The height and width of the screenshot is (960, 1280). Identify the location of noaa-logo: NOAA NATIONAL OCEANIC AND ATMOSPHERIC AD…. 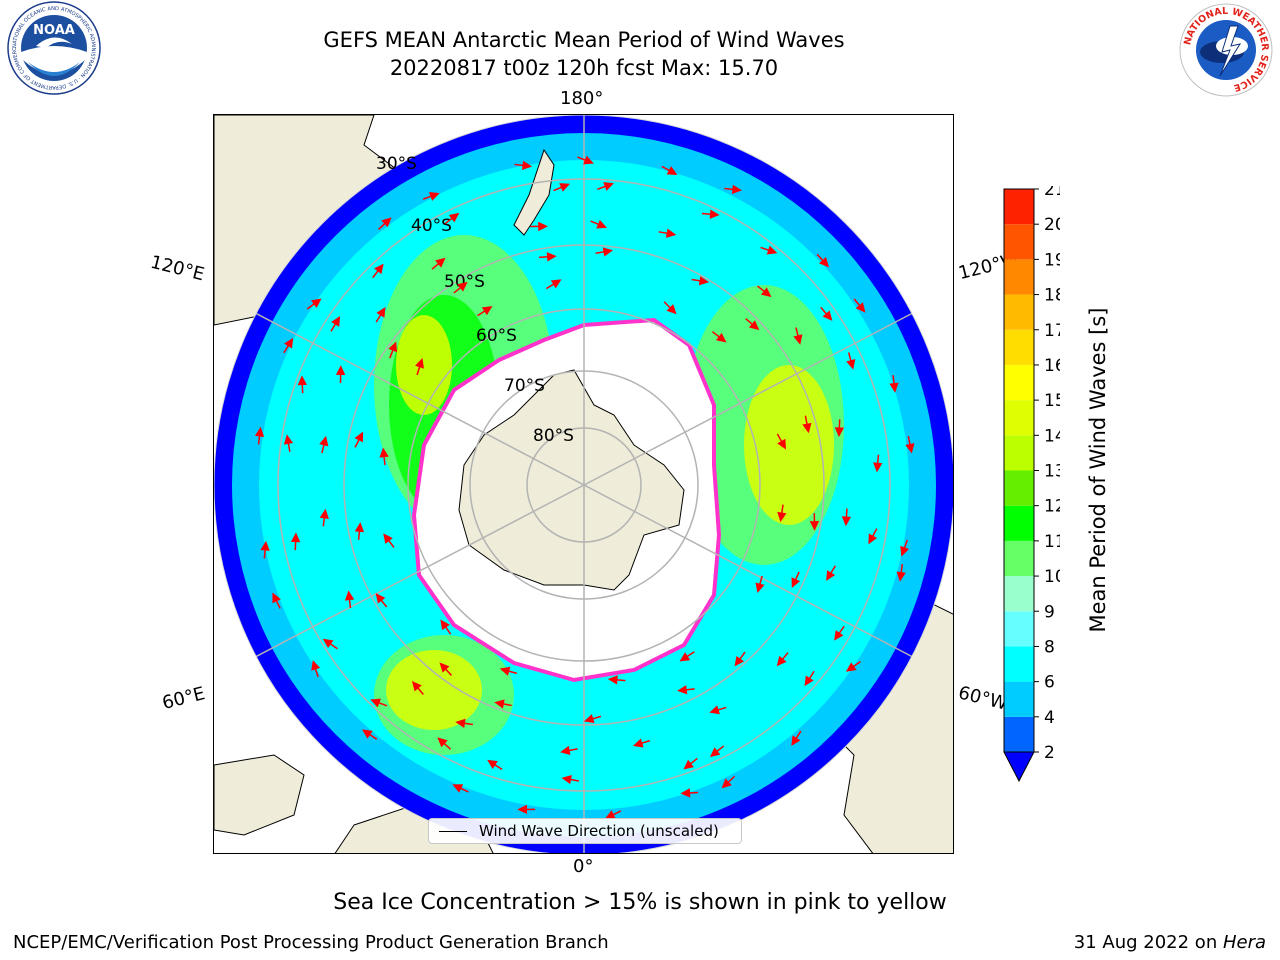
(53, 47).